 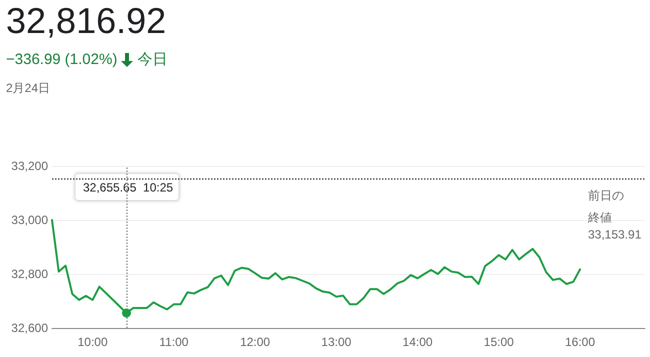 I want to click on chart-subtitle: −336.99 (1.02%), so click(x=62, y=59).